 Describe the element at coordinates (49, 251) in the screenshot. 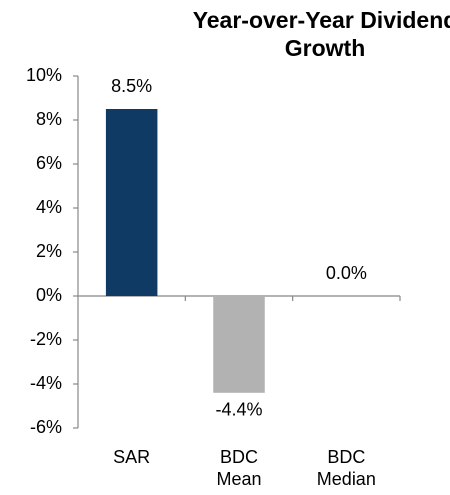

I see `y-tick-label: 2%` at that location.